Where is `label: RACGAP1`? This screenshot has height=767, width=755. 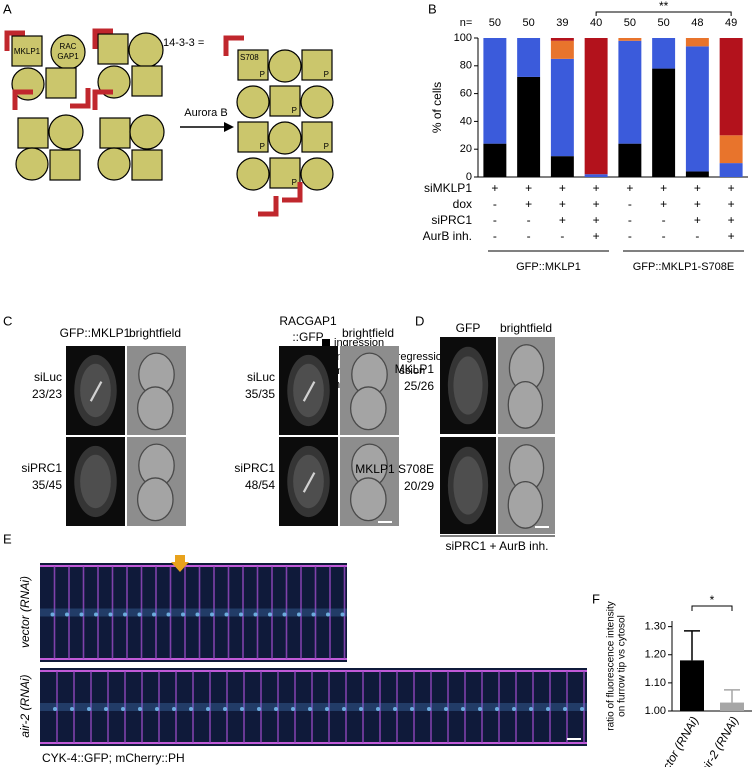 label: RACGAP1 is located at coordinates (308, 321).